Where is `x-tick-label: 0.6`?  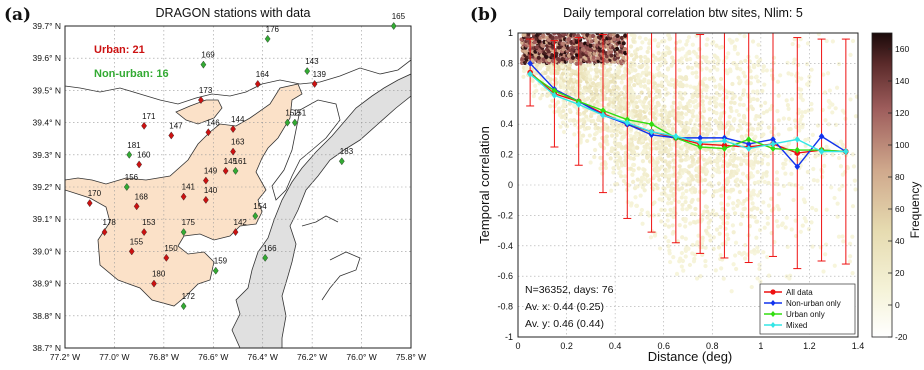 x-tick-label: 0.6 is located at coordinates (663, 346).